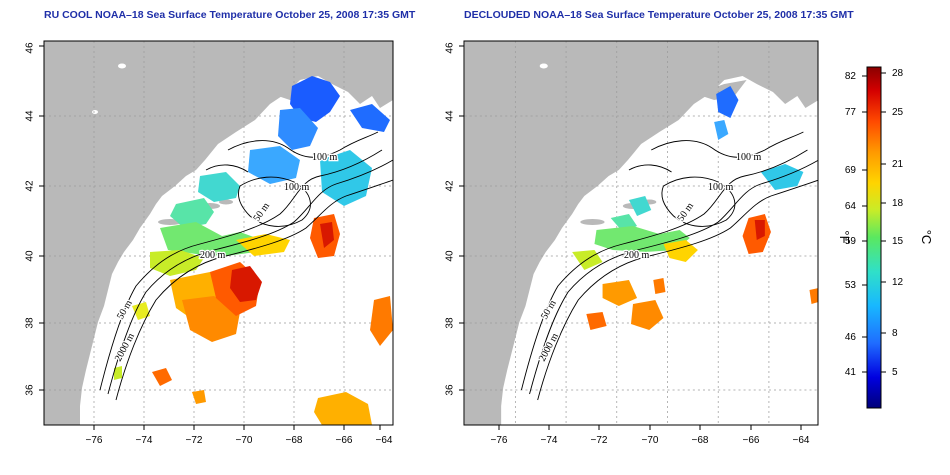 This screenshot has height=475, width=950. What do you see at coordinates (450, 219) in the screenshot?
I see `right-y-tick-labels: 36 38 40 42 44 46` at bounding box center [450, 219].